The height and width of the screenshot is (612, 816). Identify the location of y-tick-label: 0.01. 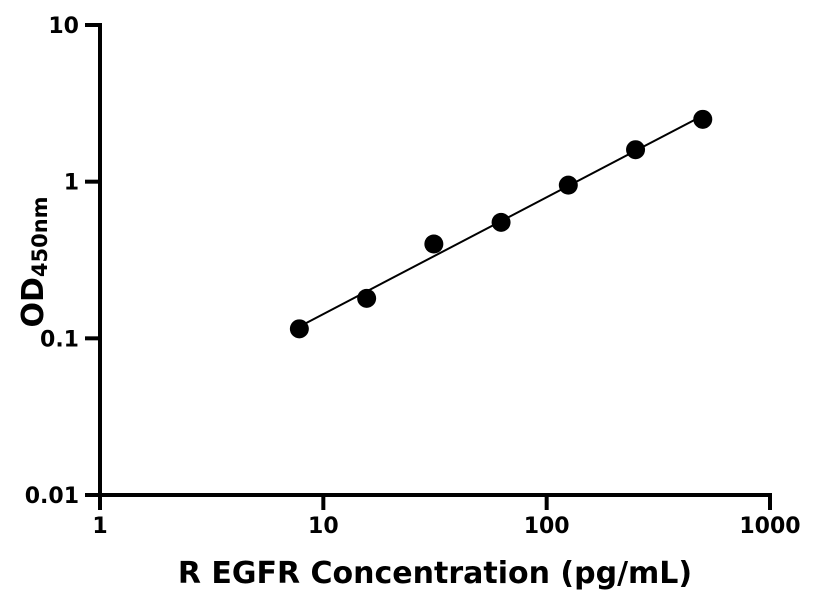
(52, 496).